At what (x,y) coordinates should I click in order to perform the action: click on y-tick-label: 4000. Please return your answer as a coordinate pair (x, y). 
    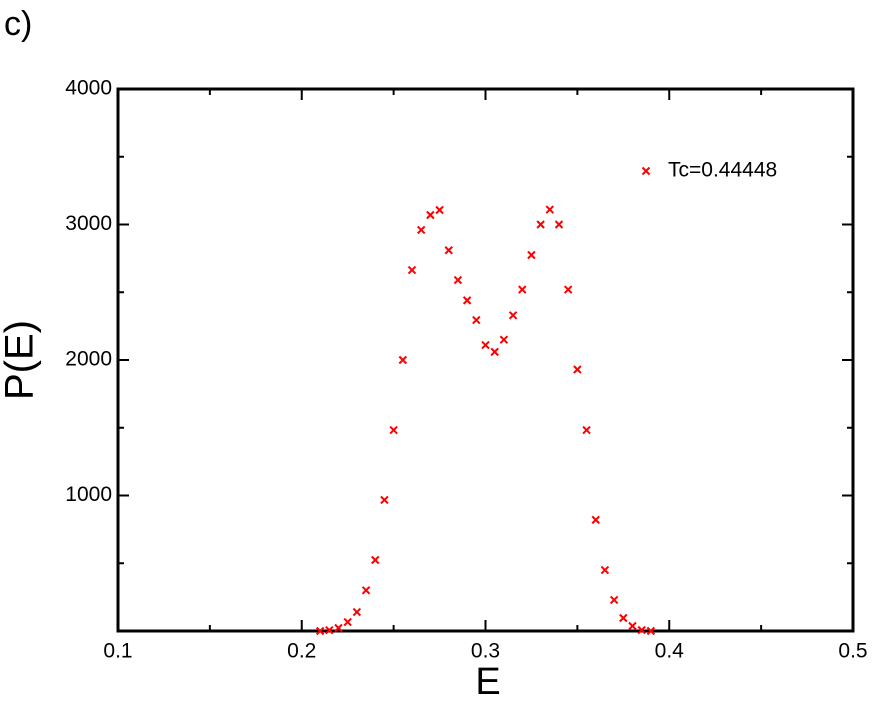
    Looking at the image, I should click on (88, 88).